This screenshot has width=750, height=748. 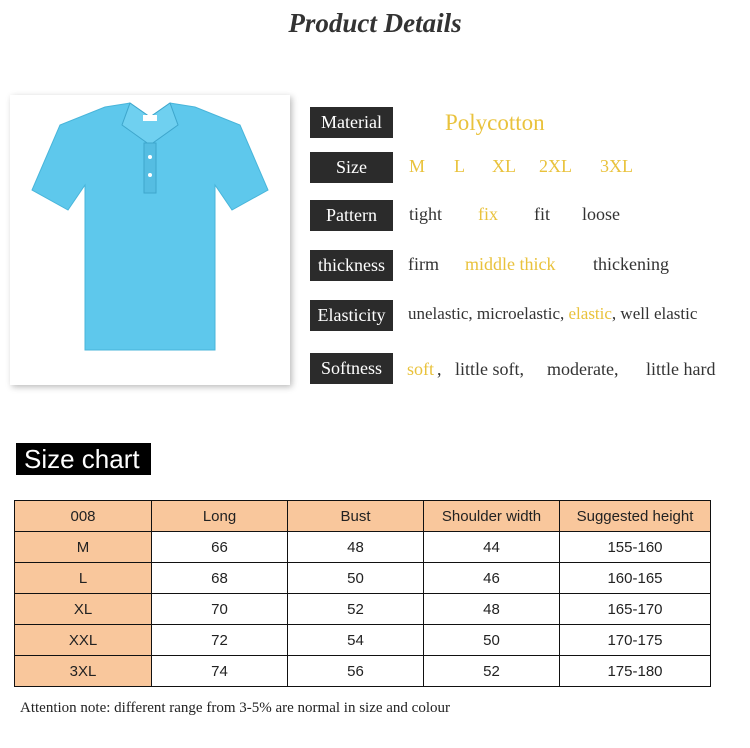 I want to click on size-cell: XL, so click(x=83, y=609).